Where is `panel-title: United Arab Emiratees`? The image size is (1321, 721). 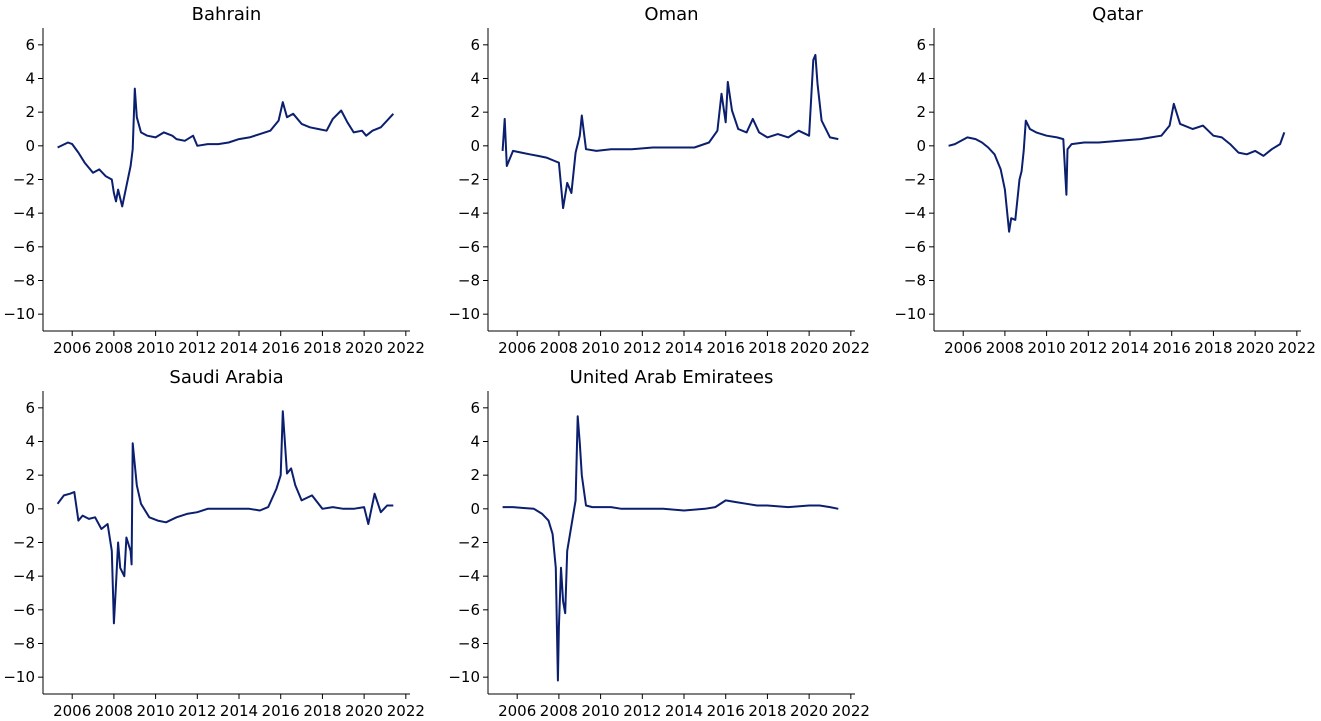
panel-title: United Arab Emiratees is located at coordinates (672, 377).